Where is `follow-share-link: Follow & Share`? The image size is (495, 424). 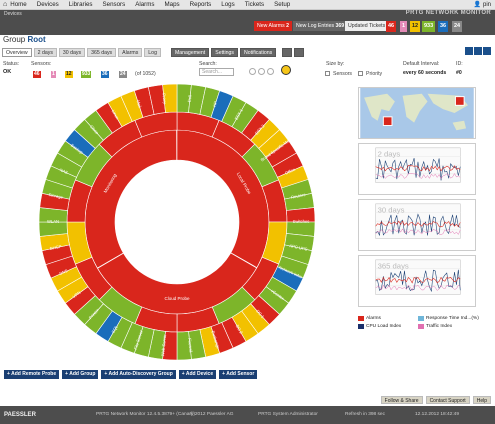
follow-share-link: Follow & Share is located at coordinates (401, 400).